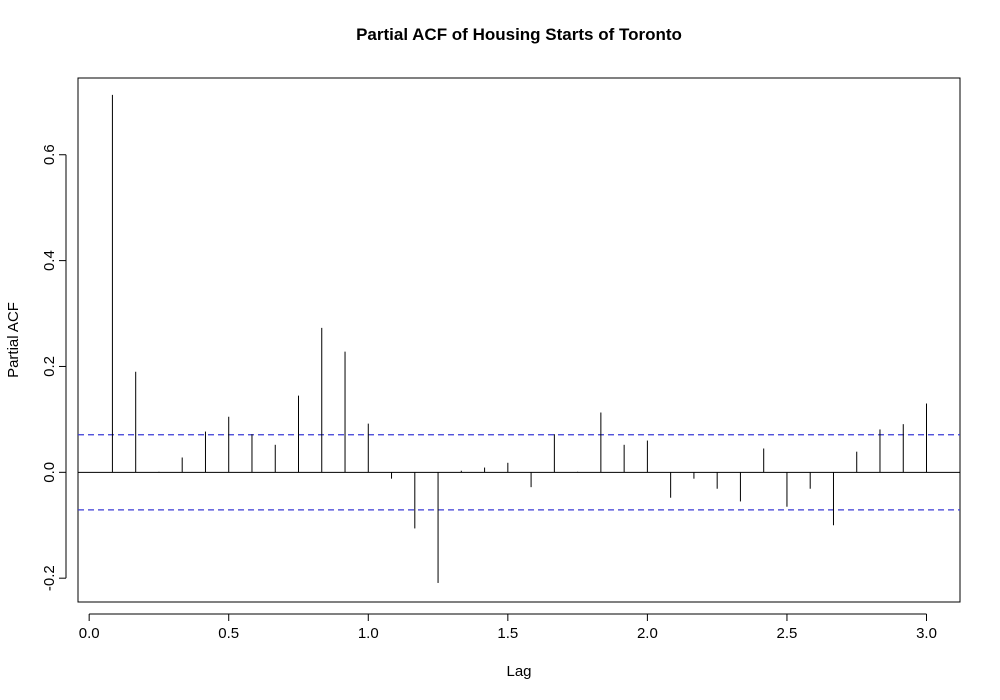  What do you see at coordinates (49, 578) in the screenshot?
I see `y-tick-label: -0.2` at bounding box center [49, 578].